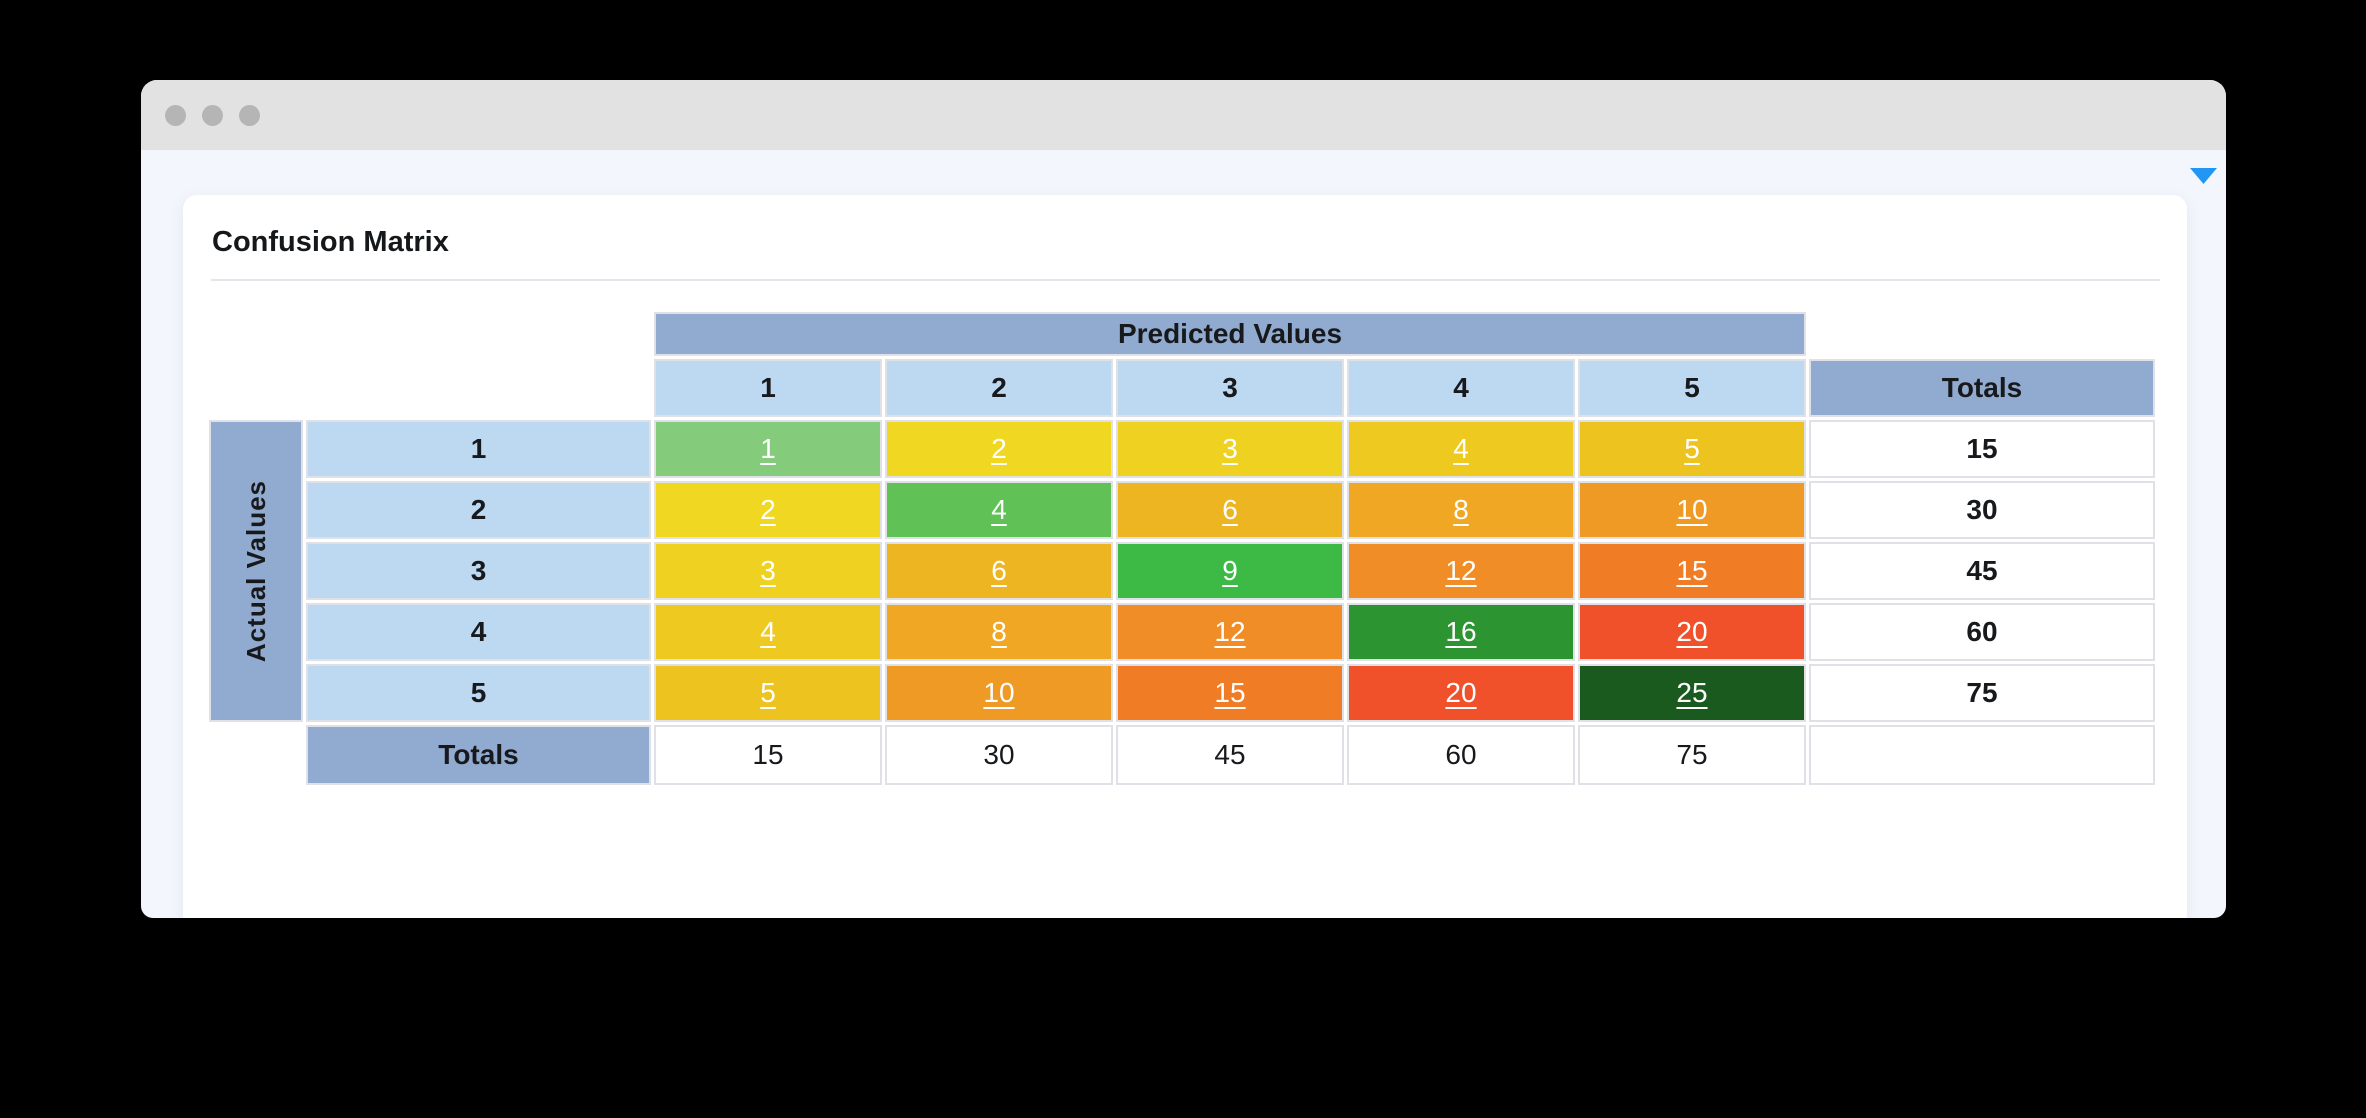 The height and width of the screenshot is (1118, 2366). What do you see at coordinates (1982, 388) in the screenshot?
I see `row-totals-column-header: Totals` at bounding box center [1982, 388].